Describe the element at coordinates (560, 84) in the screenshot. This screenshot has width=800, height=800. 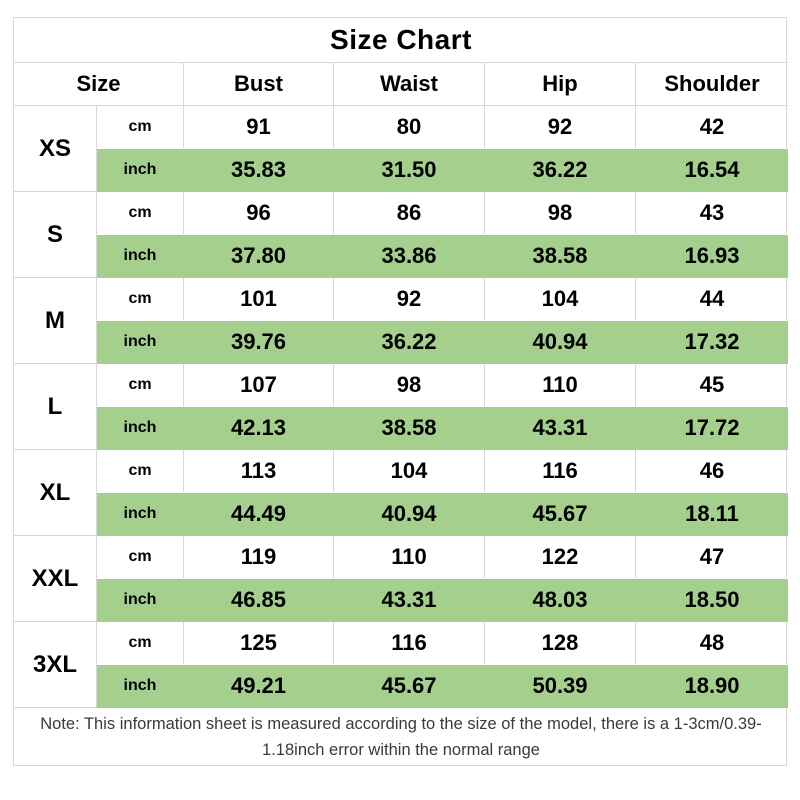
I see `column-header-hip: Hip` at that location.